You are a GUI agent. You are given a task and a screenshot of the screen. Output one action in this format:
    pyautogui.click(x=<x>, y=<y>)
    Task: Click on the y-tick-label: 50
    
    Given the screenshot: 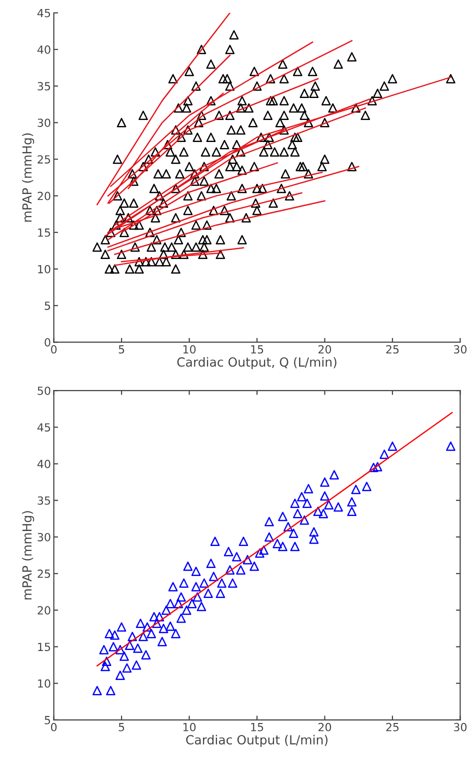 What is the action you would take?
    pyautogui.click(x=44, y=390)
    